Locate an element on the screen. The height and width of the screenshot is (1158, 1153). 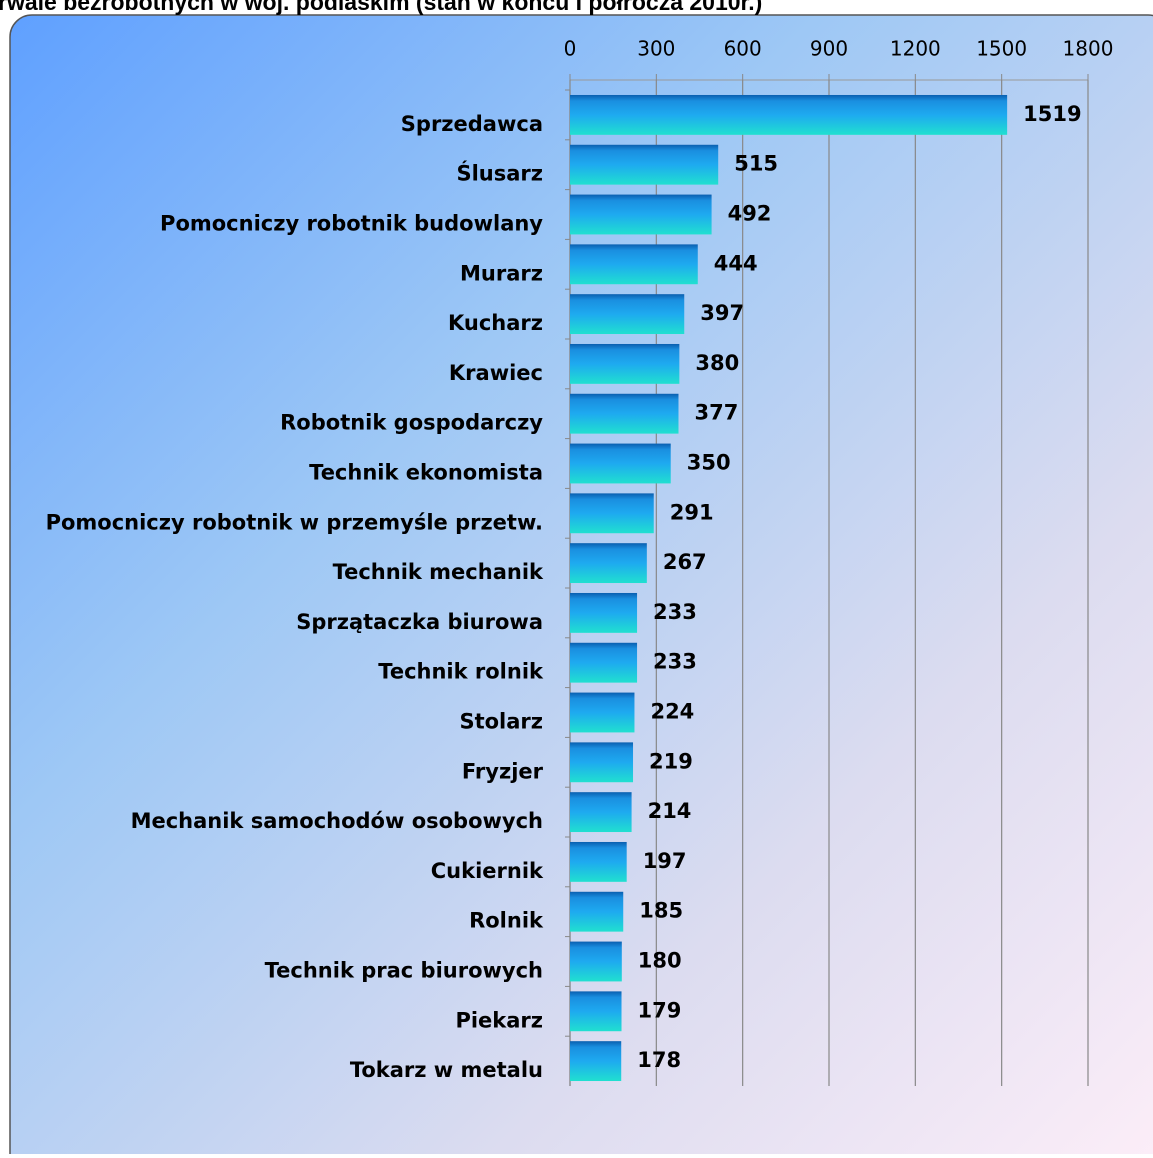
value-label: 350 is located at coordinates (709, 463).